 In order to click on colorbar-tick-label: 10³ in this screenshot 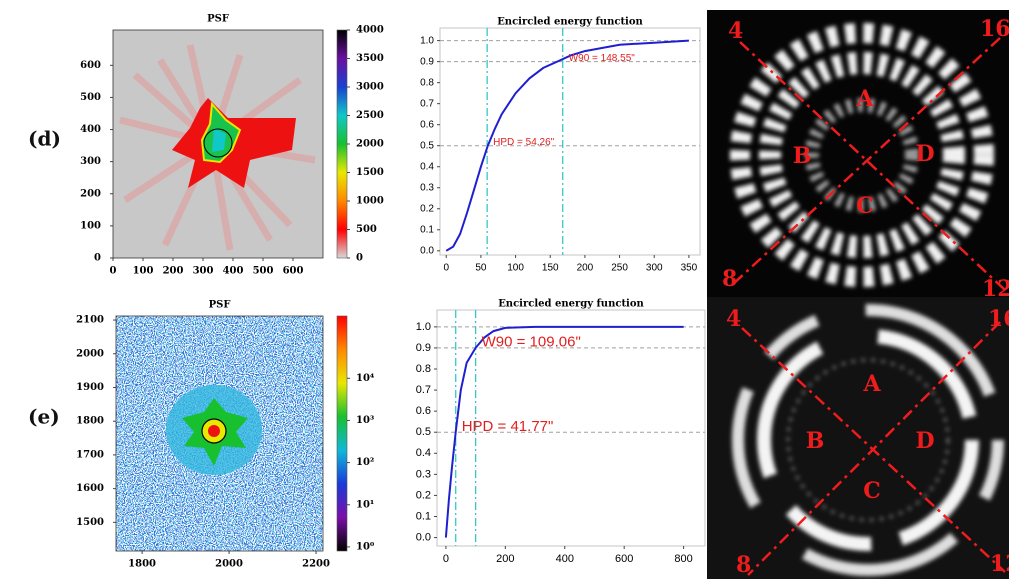, I will do `click(365, 420)`.